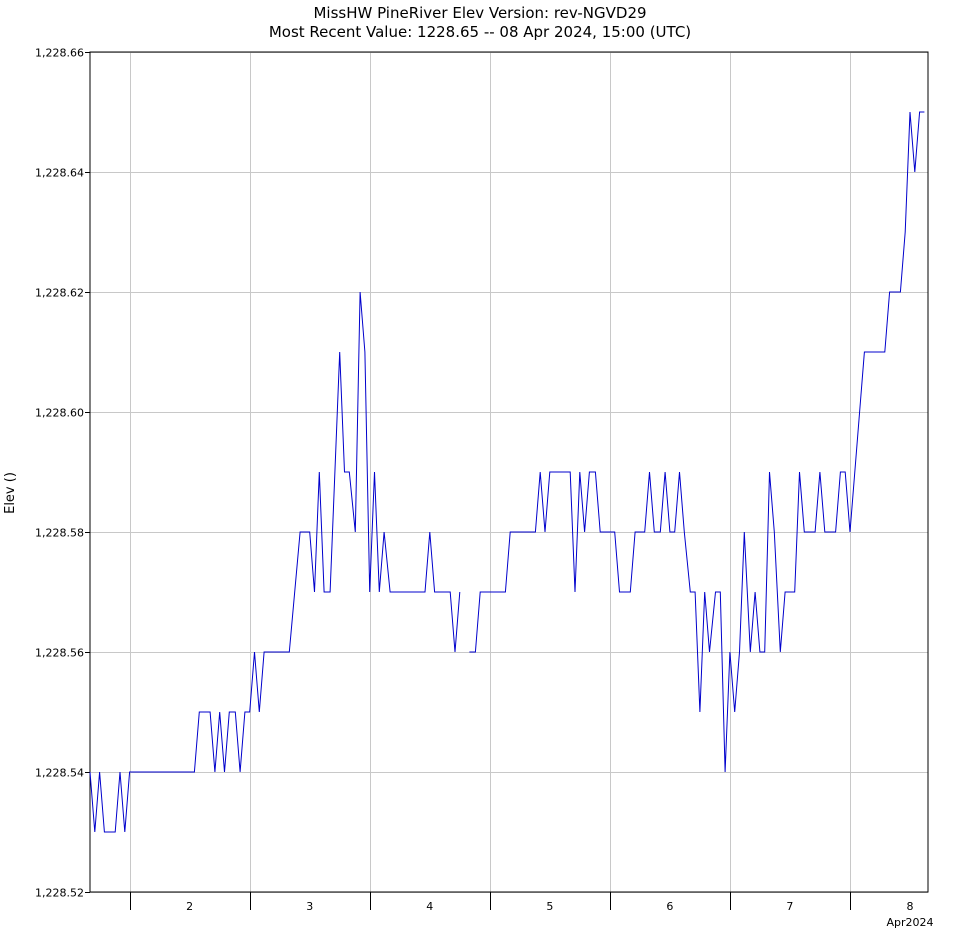  What do you see at coordinates (59, 893) in the screenshot?
I see `y-tick-label: 1,228.52` at bounding box center [59, 893].